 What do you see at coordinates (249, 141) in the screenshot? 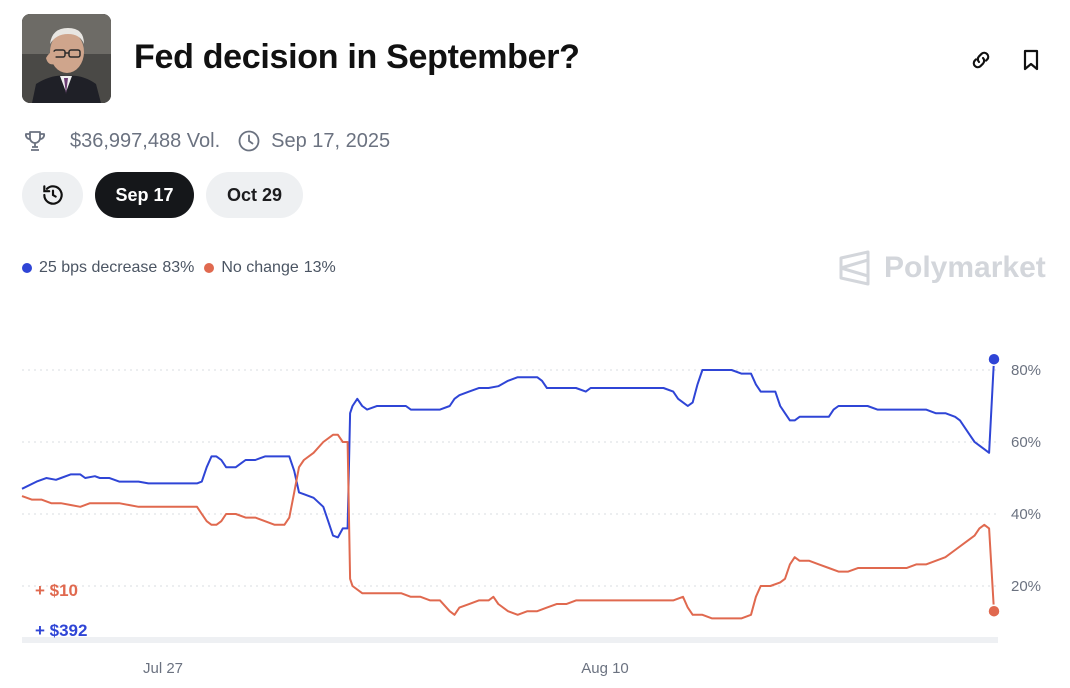
I see `clock-icon` at bounding box center [249, 141].